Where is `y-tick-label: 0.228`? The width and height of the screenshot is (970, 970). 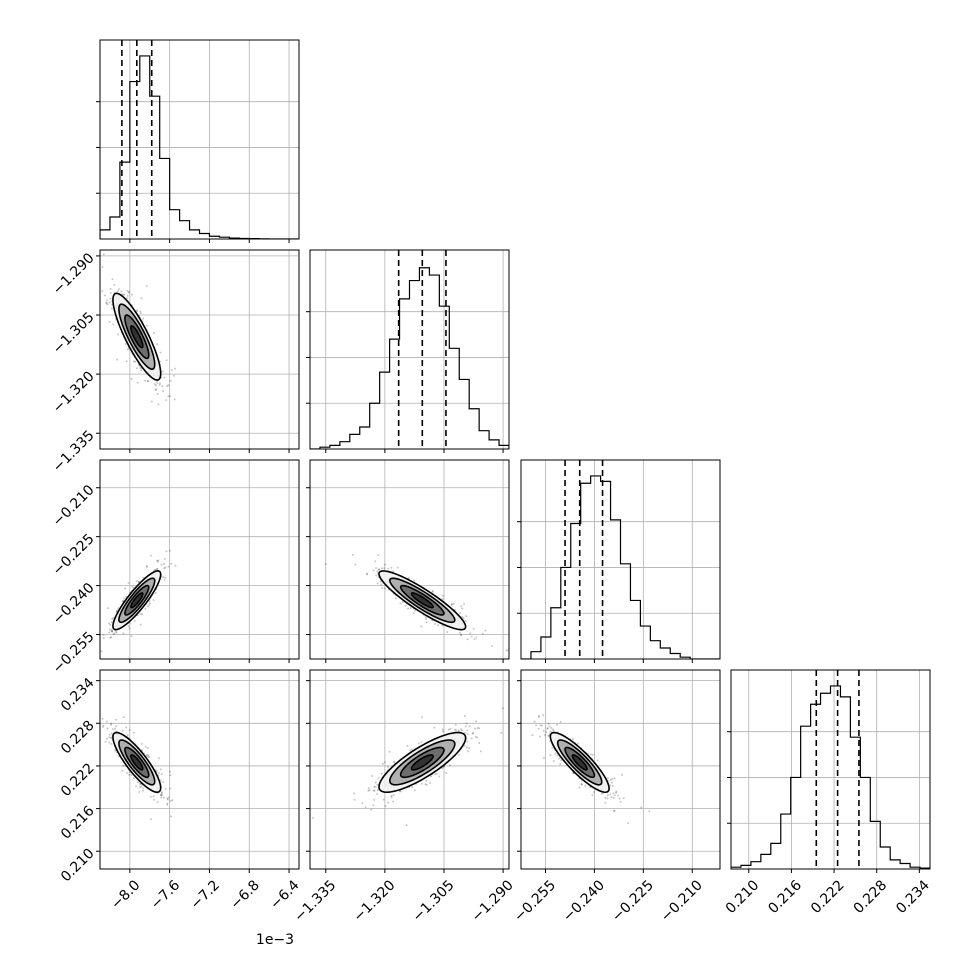
y-tick-label: 0.228 is located at coordinates (78, 738).